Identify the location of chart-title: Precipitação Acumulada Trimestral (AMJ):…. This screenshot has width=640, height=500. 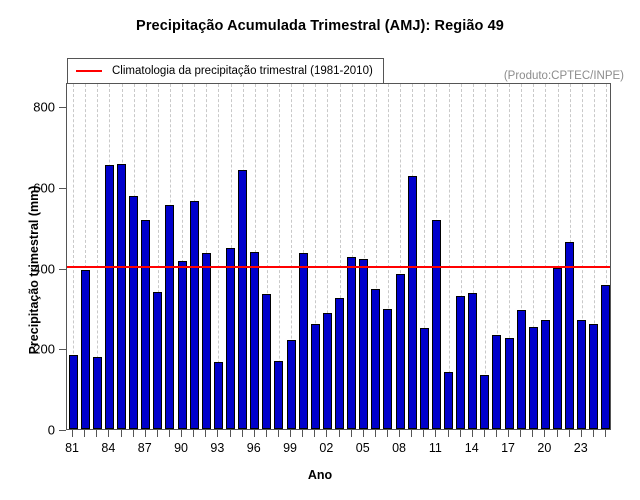
(320, 26).